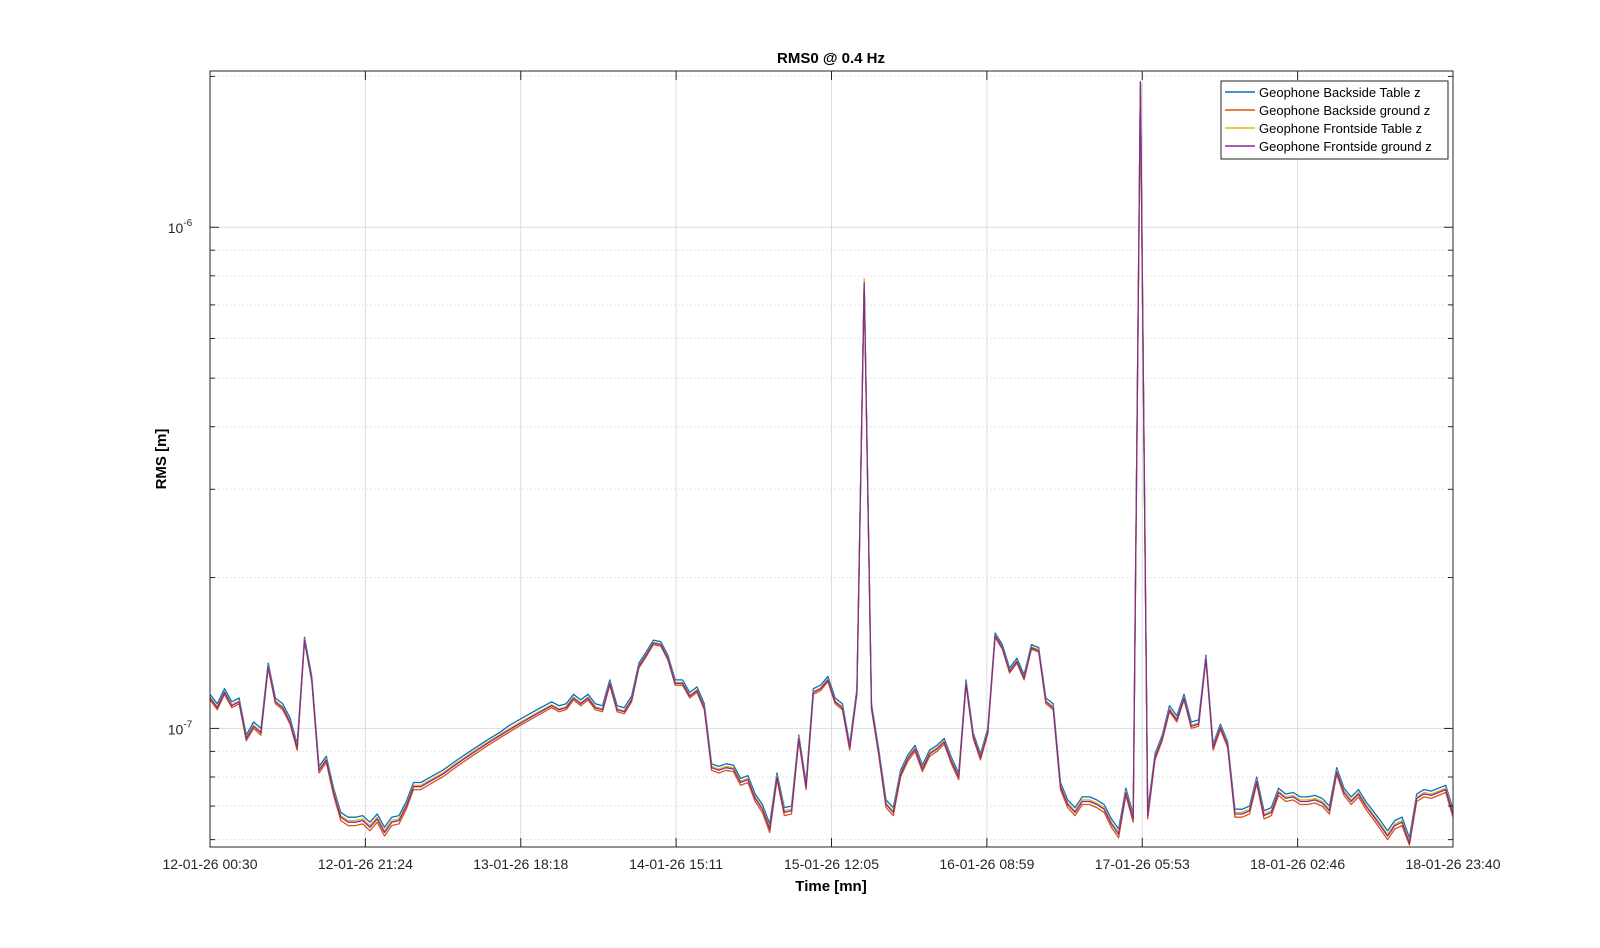 The image size is (1600, 948). Describe the element at coordinates (187, 724) in the screenshot. I see `y-tick-exponent: -7` at that location.